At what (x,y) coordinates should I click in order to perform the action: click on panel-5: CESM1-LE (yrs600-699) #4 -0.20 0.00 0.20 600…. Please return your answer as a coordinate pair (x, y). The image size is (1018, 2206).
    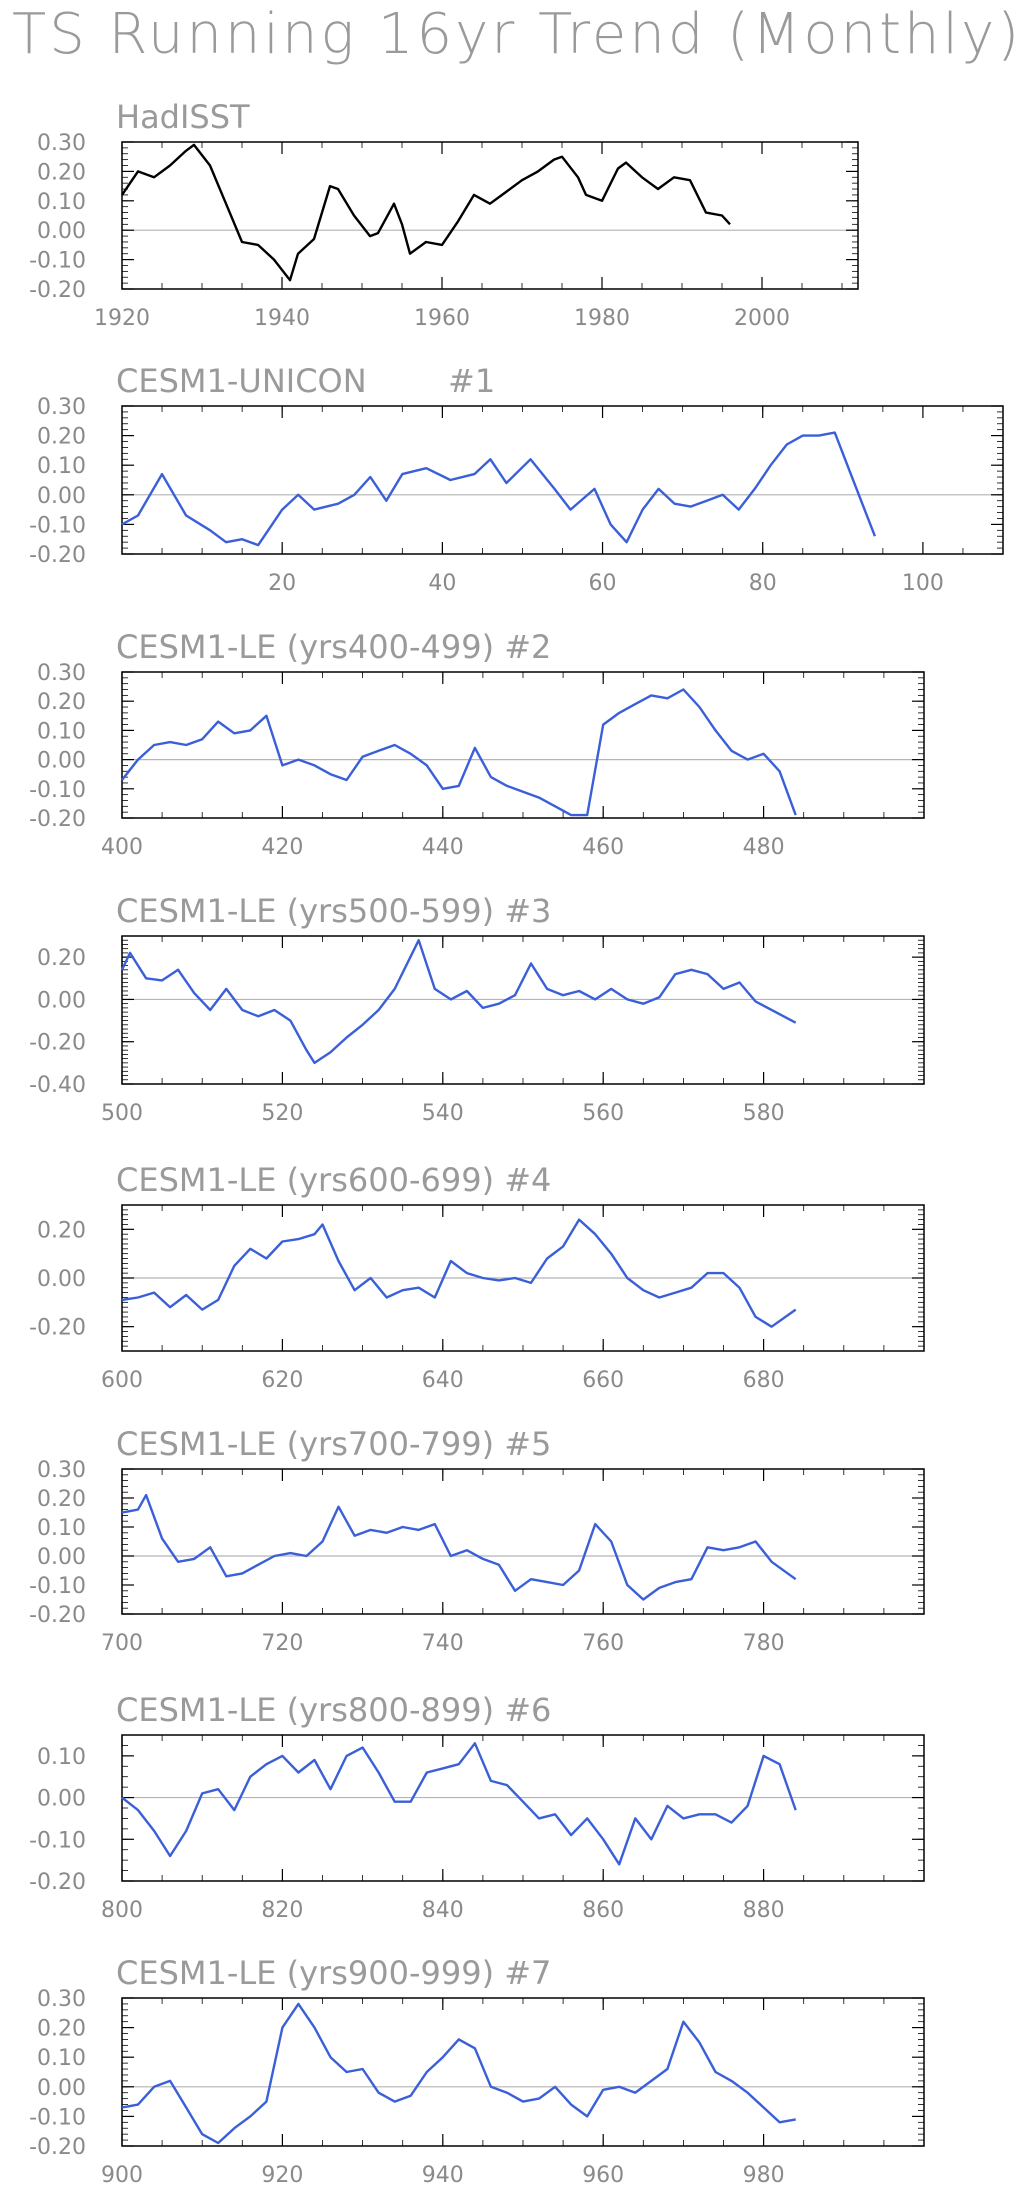
    Looking at the image, I should click on (477, 1277).